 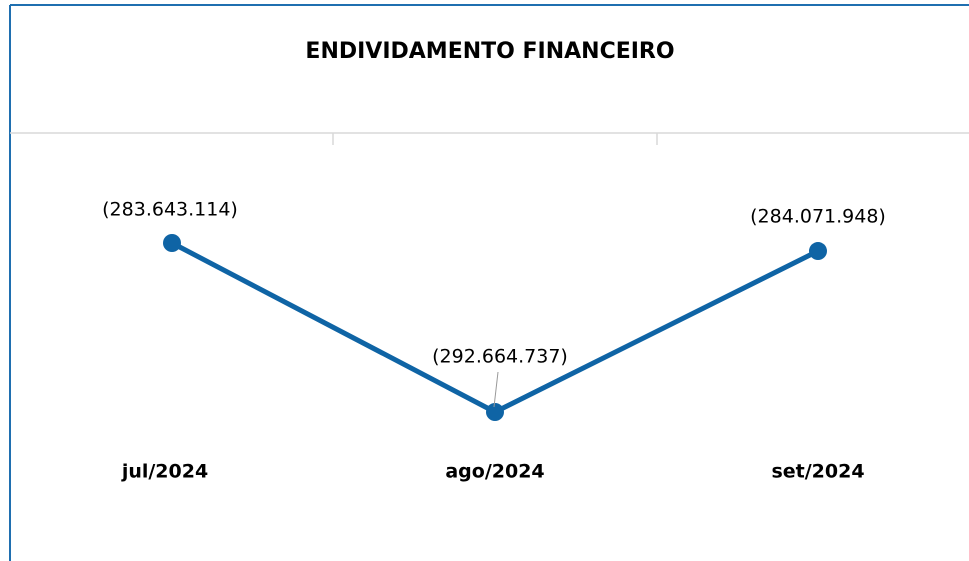 I want to click on chart-title: ENDIVIDAMENTO FINANCEIRO, so click(x=489, y=51).